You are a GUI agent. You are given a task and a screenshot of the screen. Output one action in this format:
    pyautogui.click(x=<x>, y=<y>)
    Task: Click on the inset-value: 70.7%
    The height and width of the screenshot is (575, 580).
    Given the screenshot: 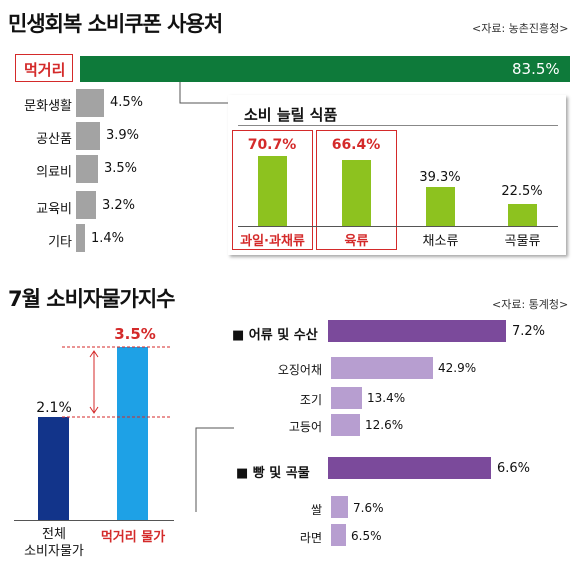 What is the action you would take?
    pyautogui.click(x=272, y=145)
    